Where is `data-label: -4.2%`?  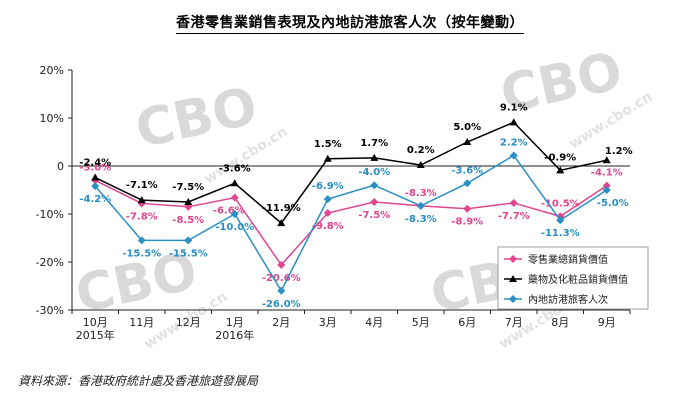
data-label: -4.2% is located at coordinates (95, 199).